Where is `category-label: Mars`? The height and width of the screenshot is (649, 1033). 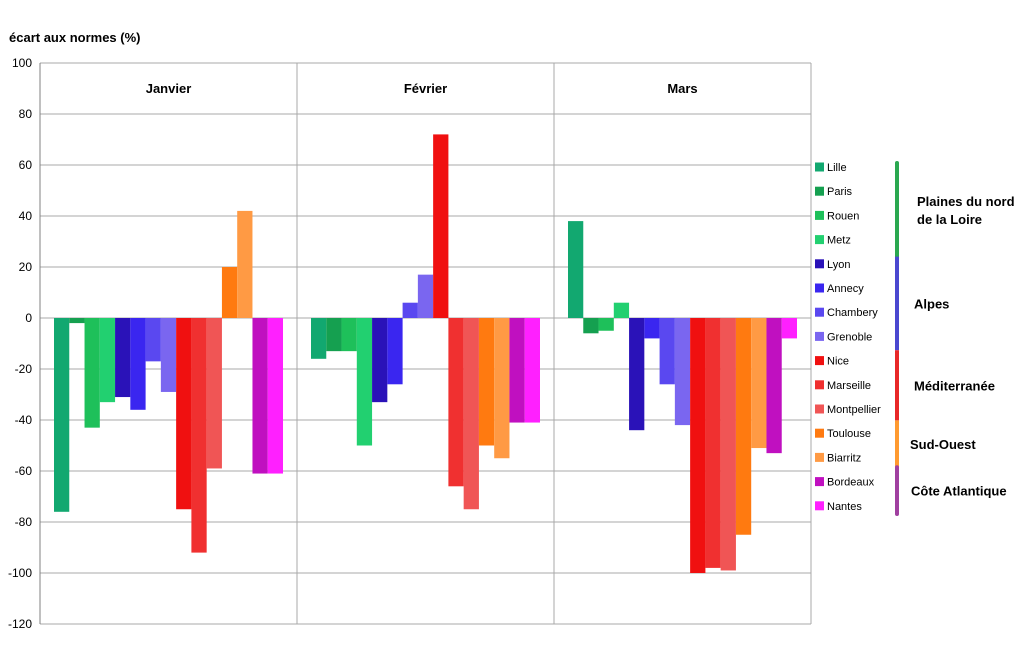
category-label: Mars is located at coordinates (682, 88).